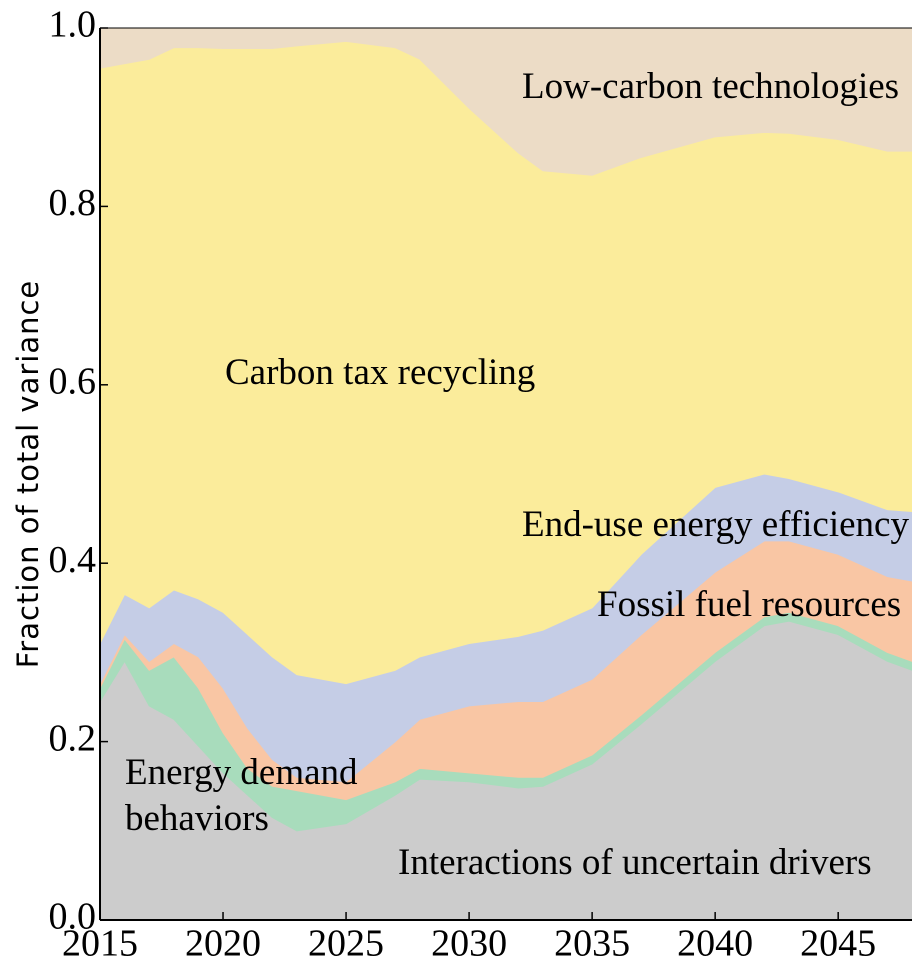  I want to click on y-tick-label: 0.6, so click(73, 382).